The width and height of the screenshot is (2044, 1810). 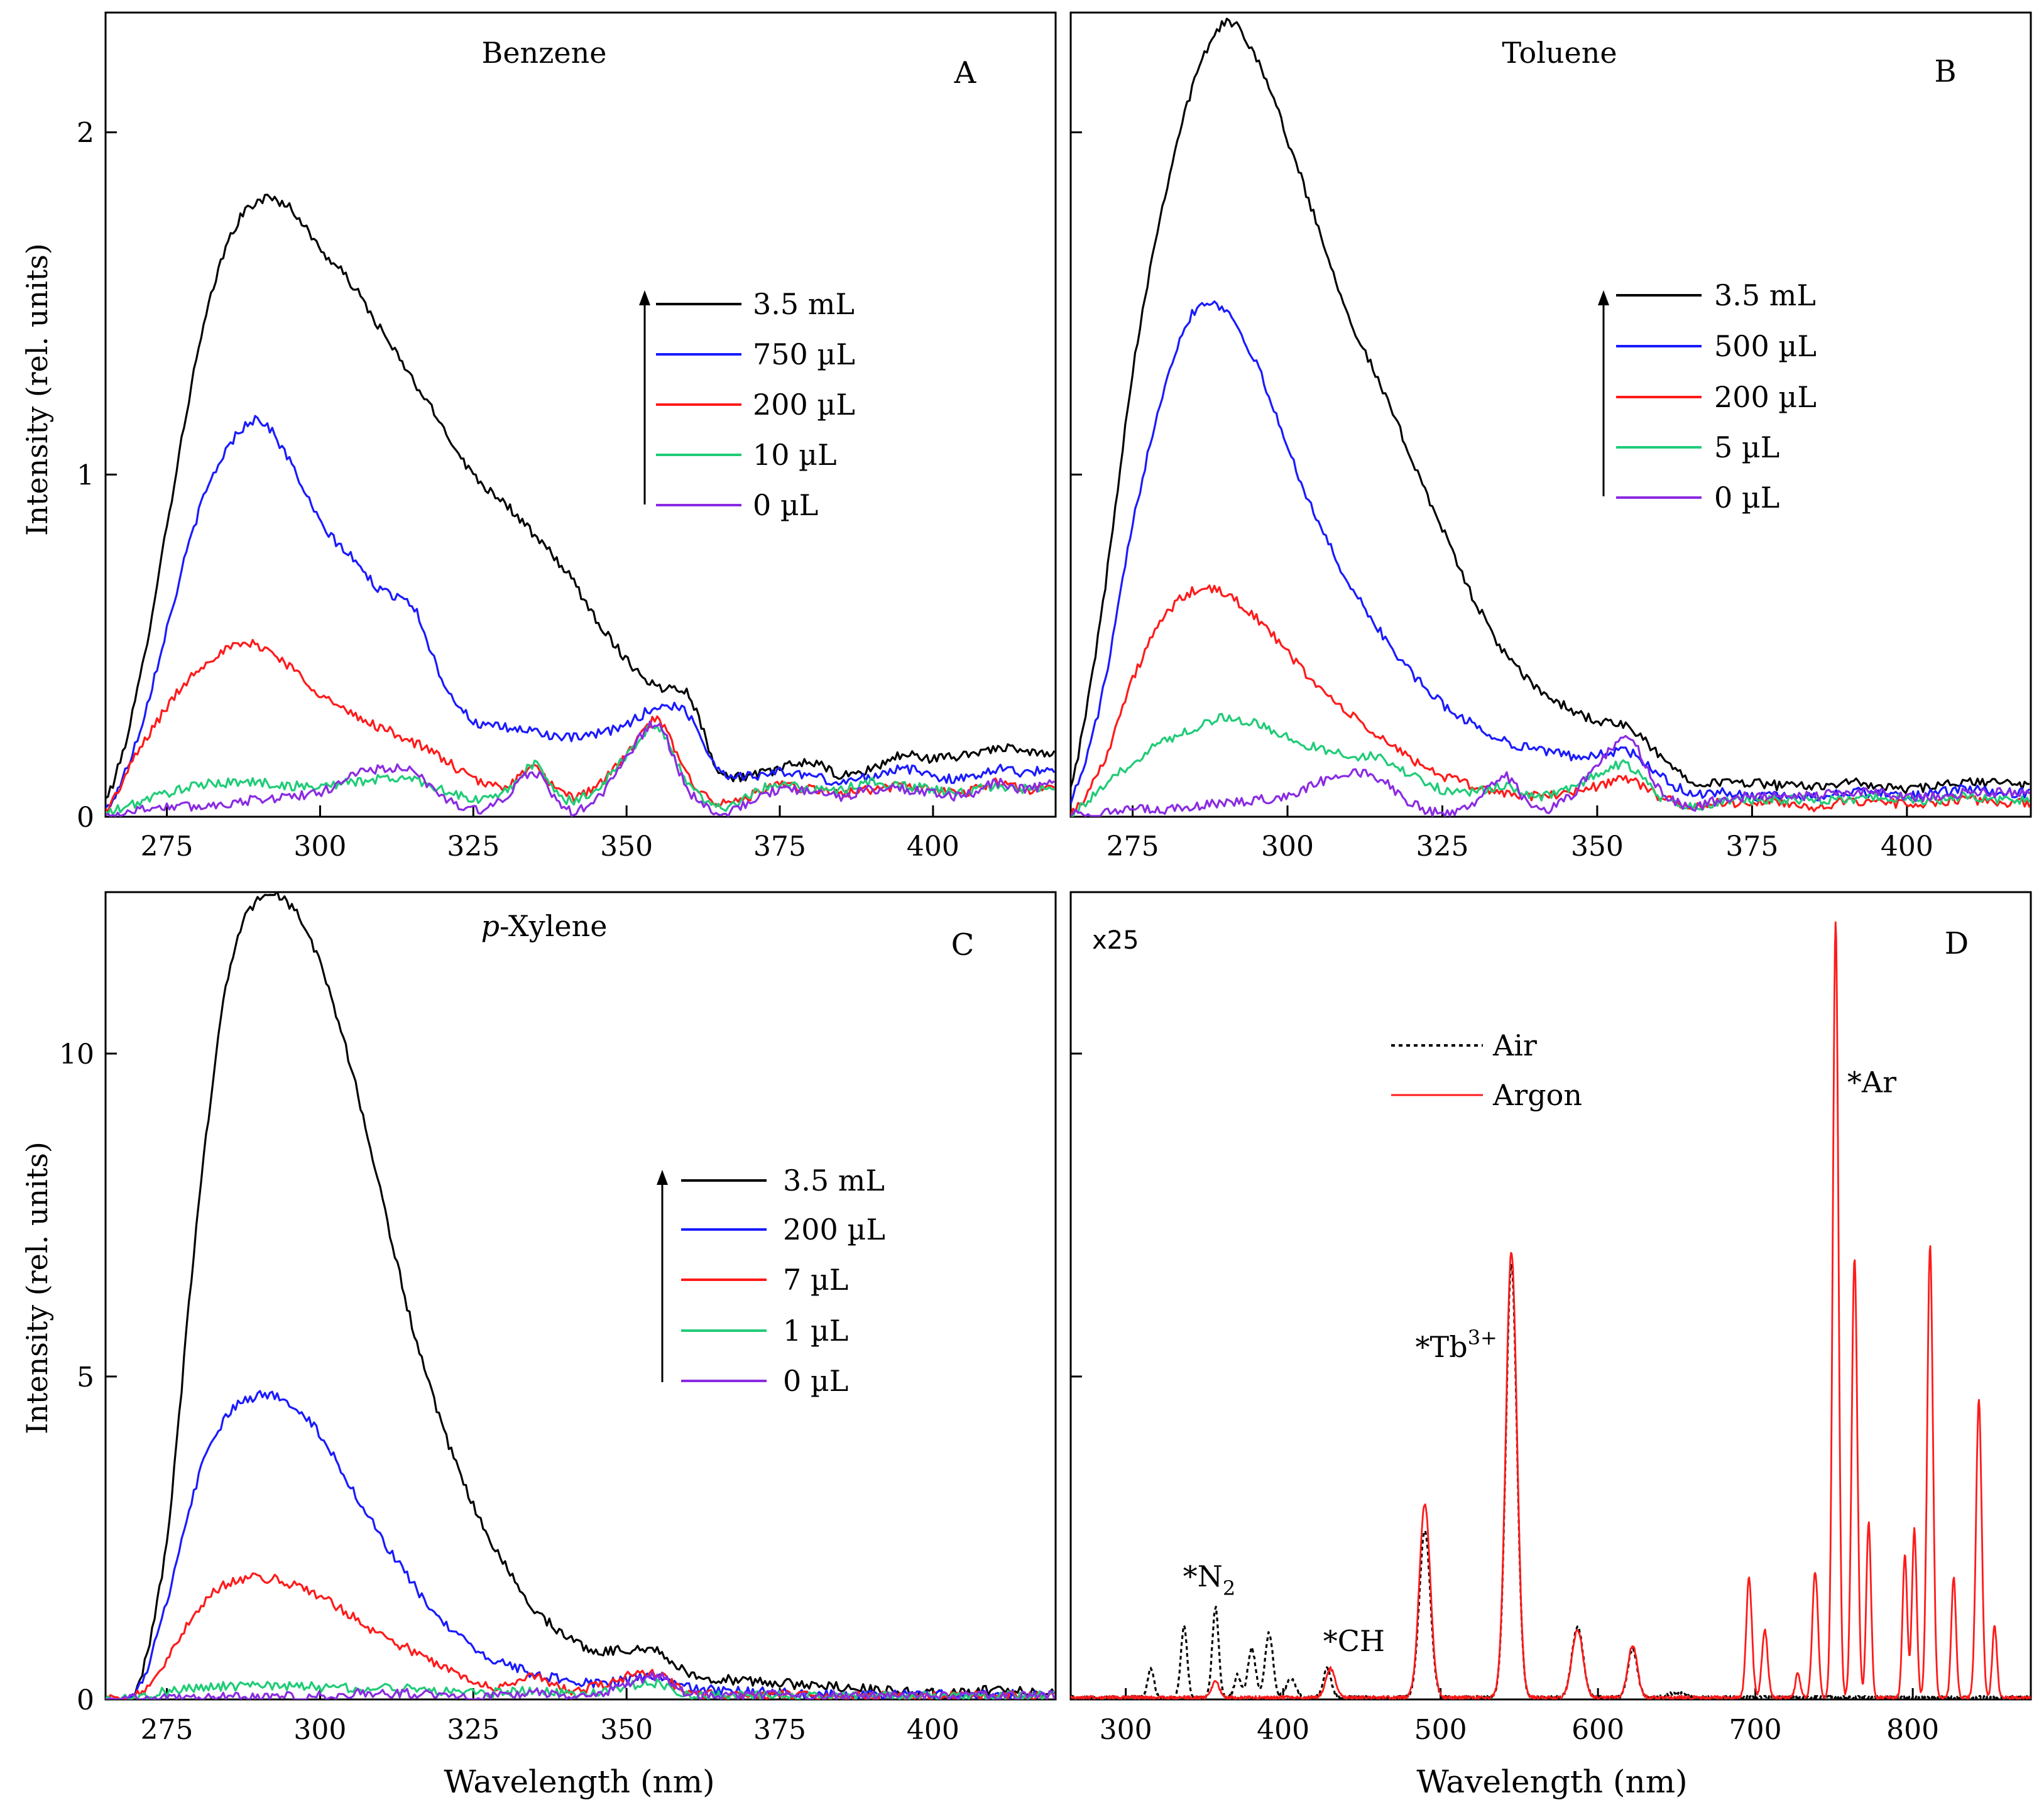 I want to click on y-tick-label-a-2: 2, so click(x=85, y=133).